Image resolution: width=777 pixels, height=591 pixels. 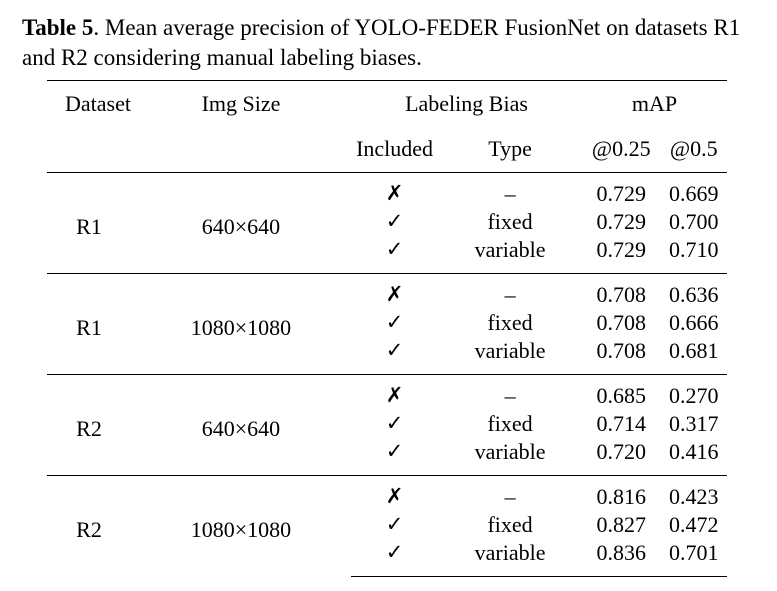 What do you see at coordinates (693, 492) in the screenshot?
I see `cell-map50: 0.423` at bounding box center [693, 492].